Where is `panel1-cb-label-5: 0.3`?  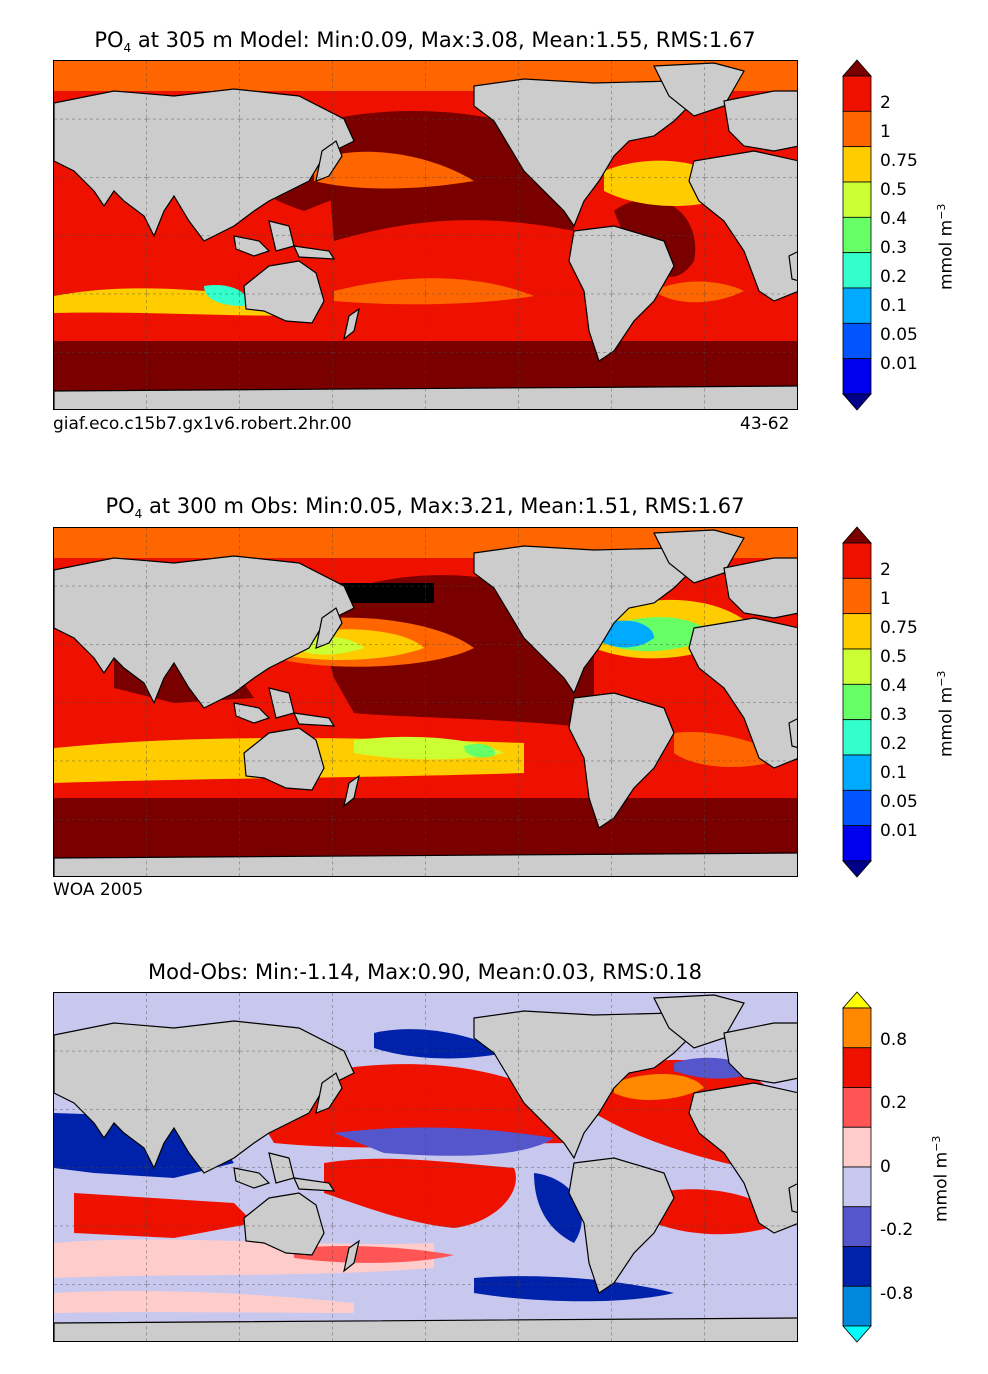
panel1-cb-label-5: 0.3 is located at coordinates (894, 248).